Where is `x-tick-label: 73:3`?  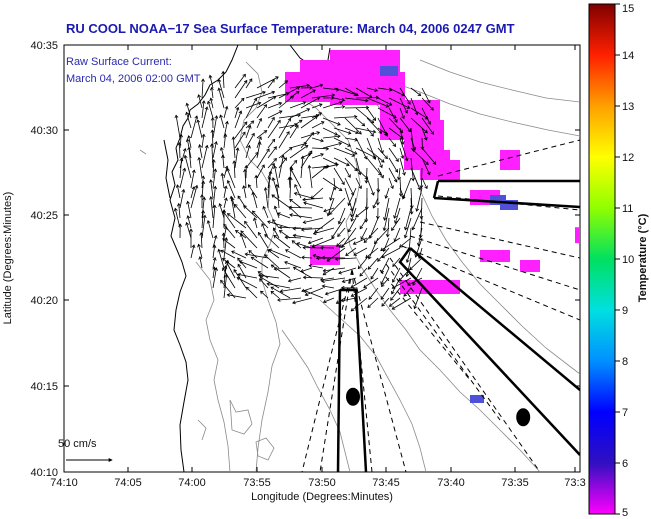 x-tick-label: 73:3 is located at coordinates (574, 483).